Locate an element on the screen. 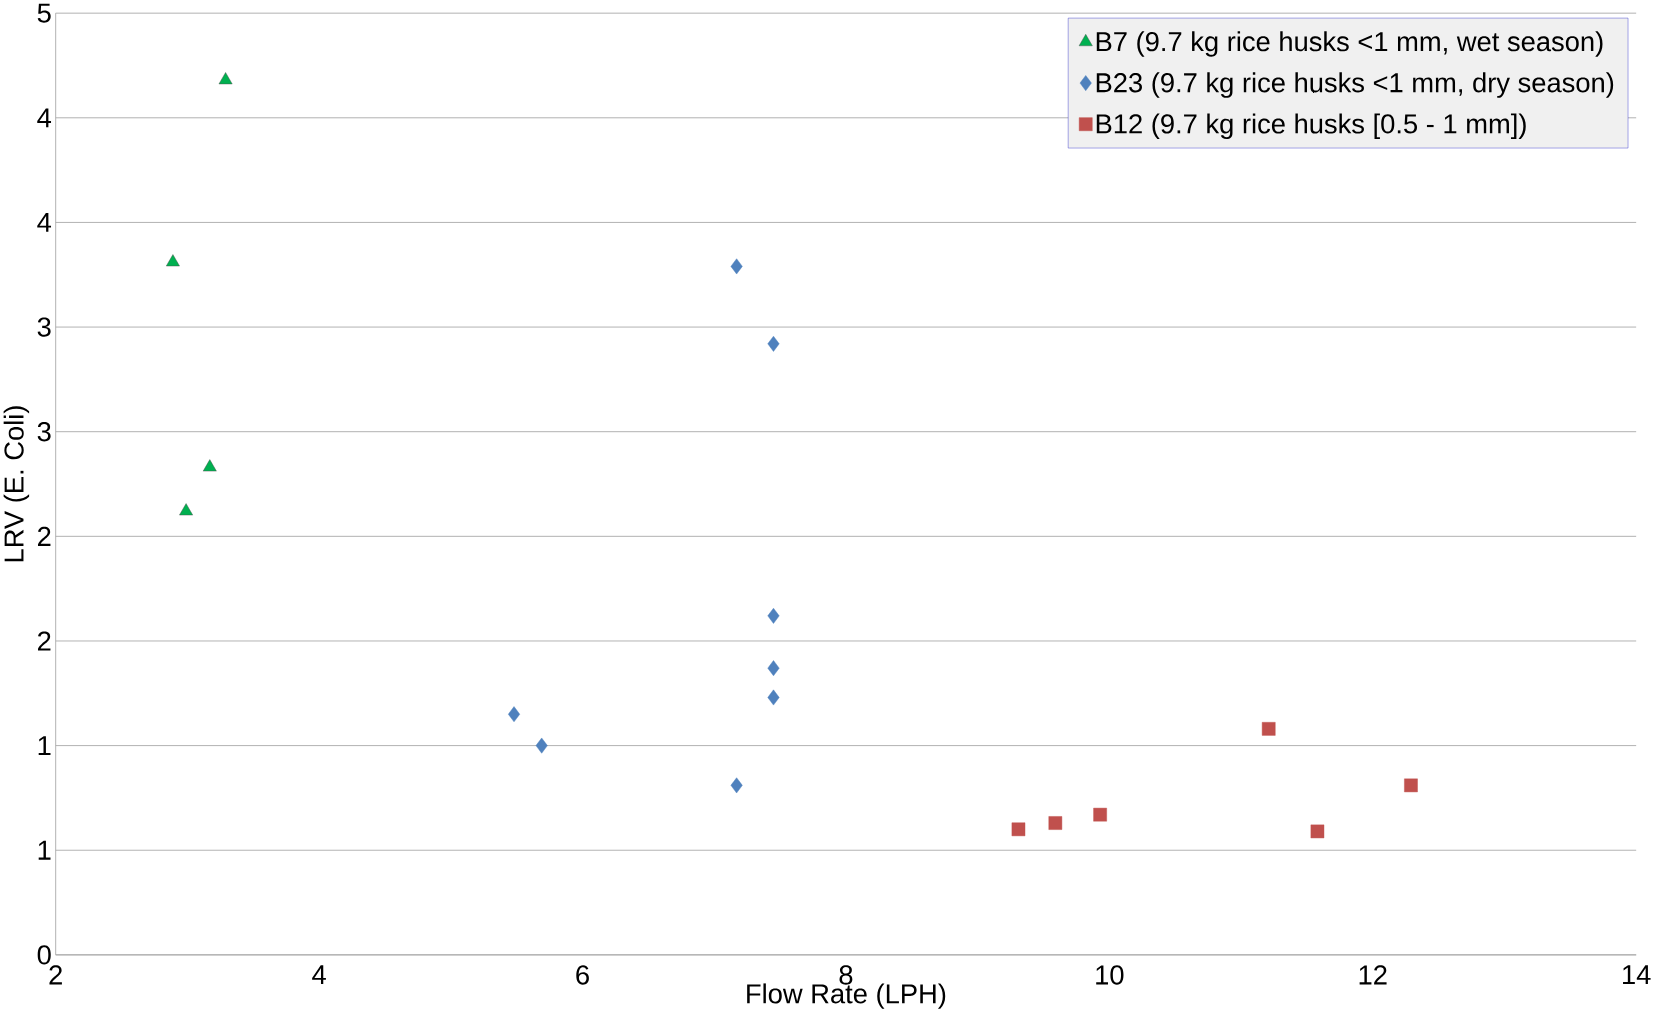 This screenshot has height=1013, width=1655. x-tick-label: 12 is located at coordinates (1373, 975).